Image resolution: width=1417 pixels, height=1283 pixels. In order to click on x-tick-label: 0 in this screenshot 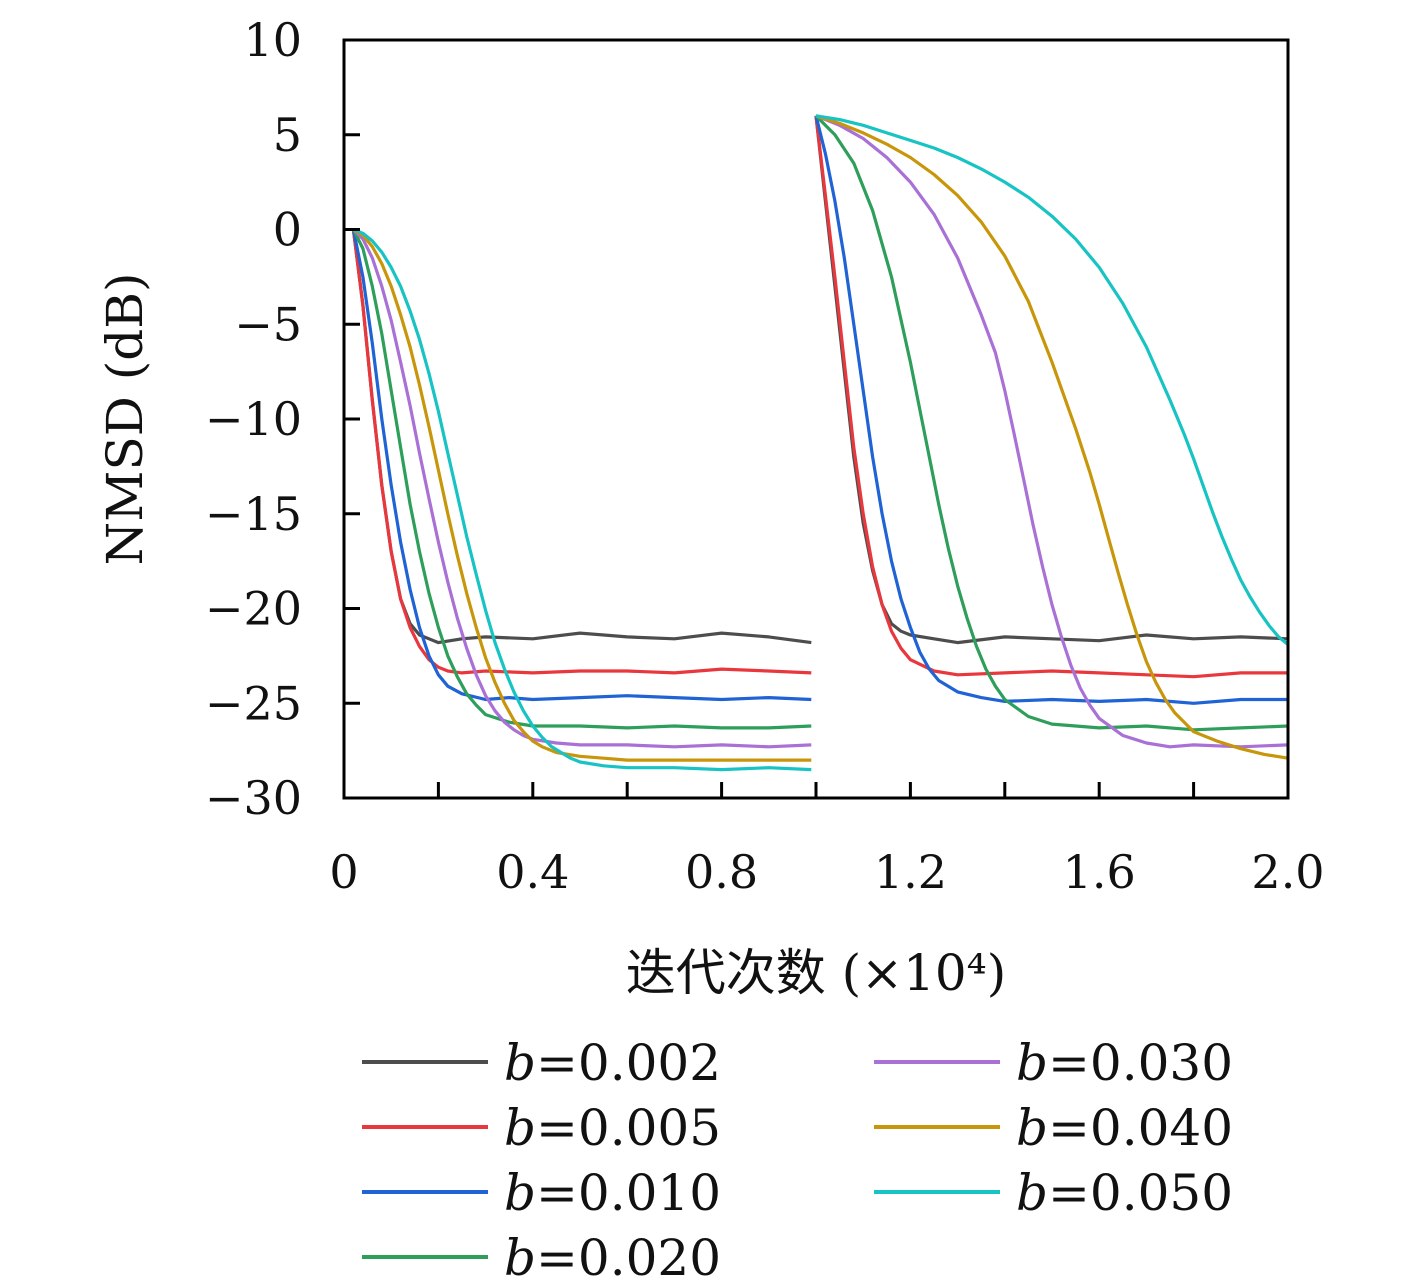, I will do `click(343, 872)`.